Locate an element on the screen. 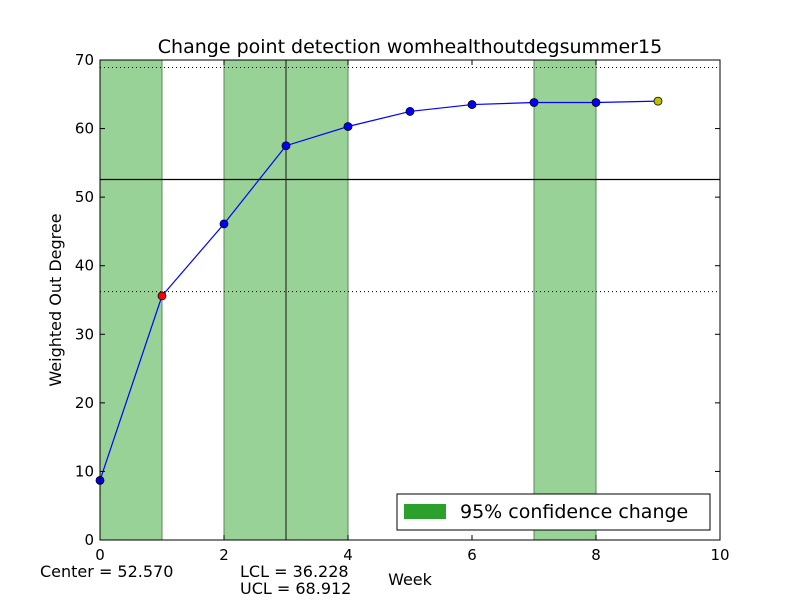  legend-box is located at coordinates (553, 512).